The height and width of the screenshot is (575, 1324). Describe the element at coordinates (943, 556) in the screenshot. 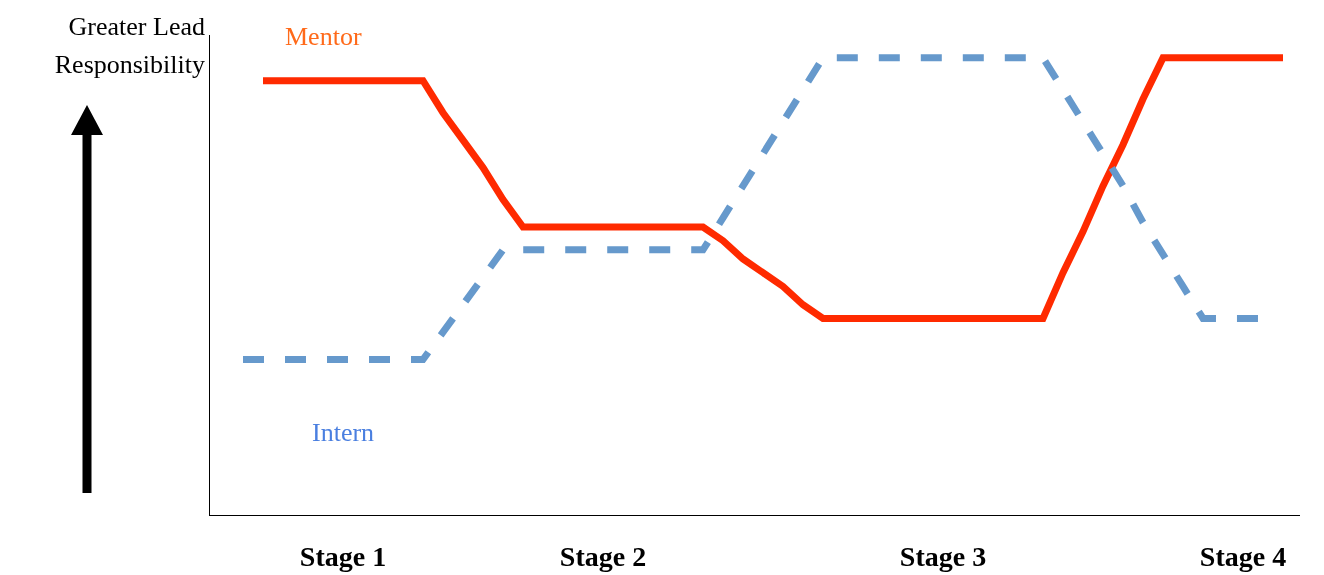

I see `x-tick-label: Stage 3` at that location.